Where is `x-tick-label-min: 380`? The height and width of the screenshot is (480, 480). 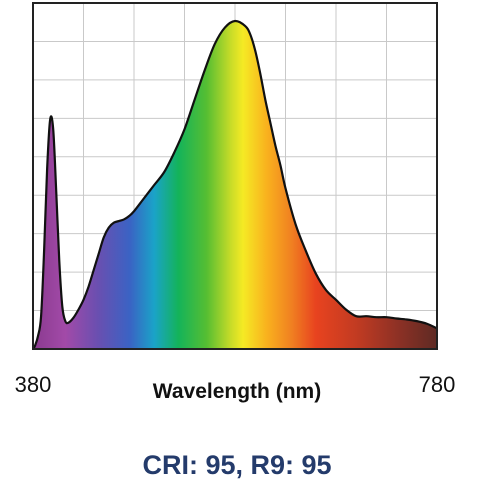
x-tick-label-min: 380 is located at coordinates (33, 384).